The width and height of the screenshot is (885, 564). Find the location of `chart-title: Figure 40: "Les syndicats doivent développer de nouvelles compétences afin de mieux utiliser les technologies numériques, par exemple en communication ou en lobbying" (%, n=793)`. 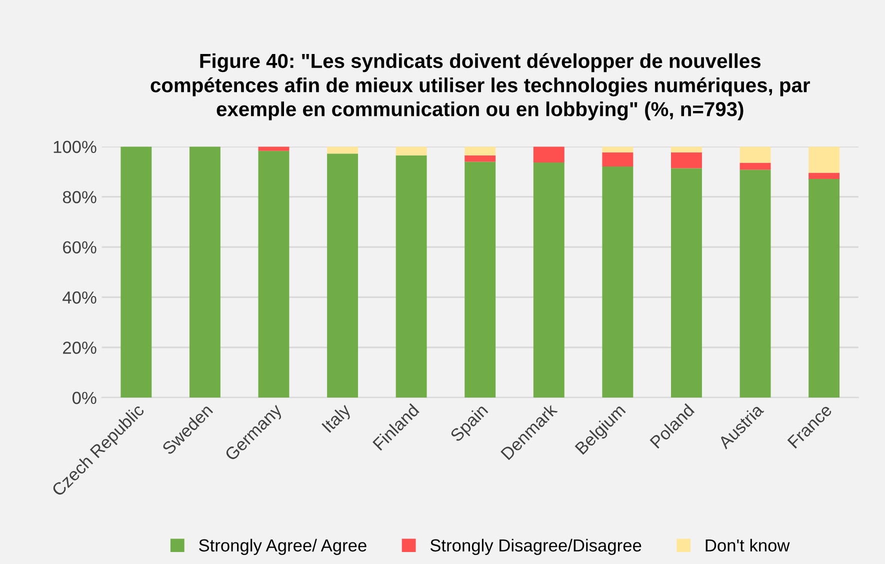

chart-title: Figure 40: "Les syndicats doivent développer de nouvelles compétences afin de mieux utiliser les technologies numériques, par exemple en communication ou en lobbying" (%, n=793) is located at coordinates (480, 86).